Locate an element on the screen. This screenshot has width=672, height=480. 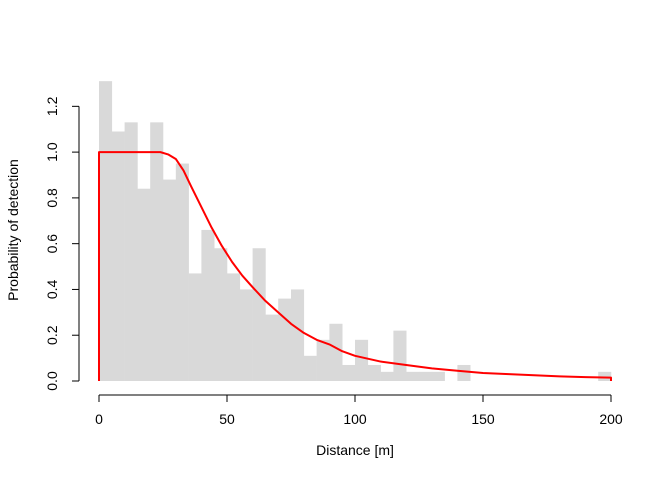
x-tick-label: 150 is located at coordinates (483, 419).